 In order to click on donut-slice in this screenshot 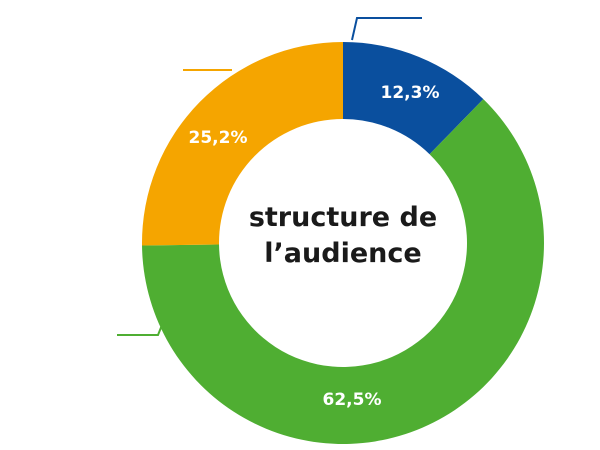, I will do `click(413, 98)`.